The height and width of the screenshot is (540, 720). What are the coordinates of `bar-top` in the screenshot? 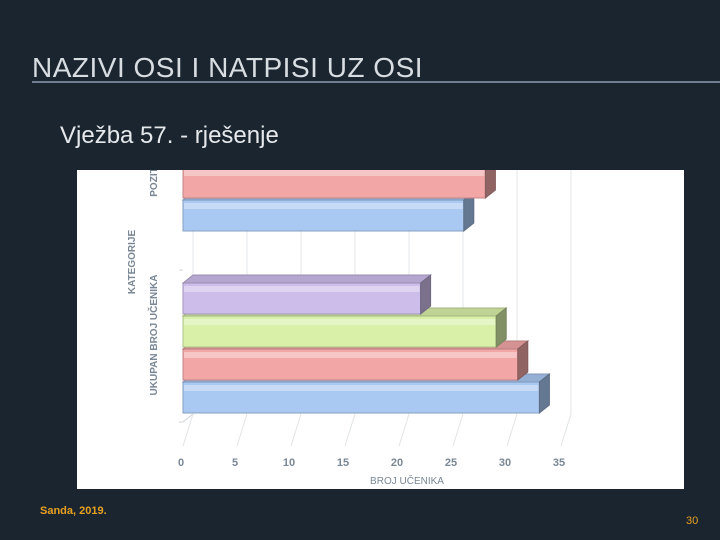 It's located at (307, 279).